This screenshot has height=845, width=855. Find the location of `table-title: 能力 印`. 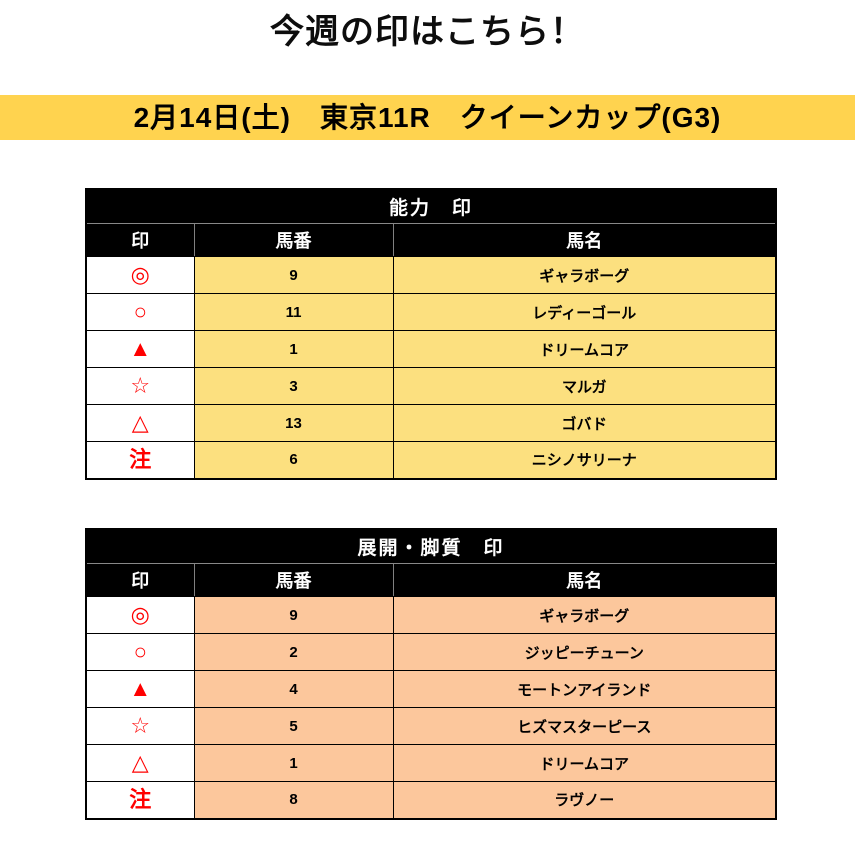

table-title: 能力 印 is located at coordinates (431, 206).